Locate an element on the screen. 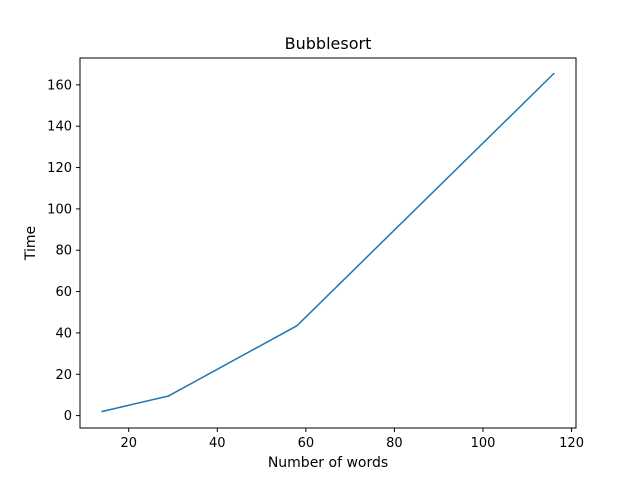 The image size is (640, 480). y-tick-label: 120 is located at coordinates (59, 168).